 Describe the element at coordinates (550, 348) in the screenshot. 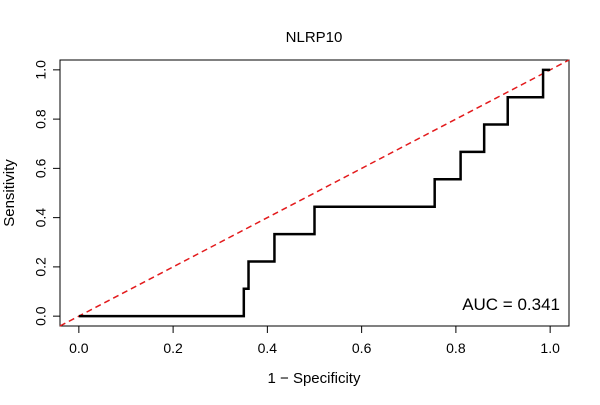

I see `x-tick-label: 1.0` at that location.